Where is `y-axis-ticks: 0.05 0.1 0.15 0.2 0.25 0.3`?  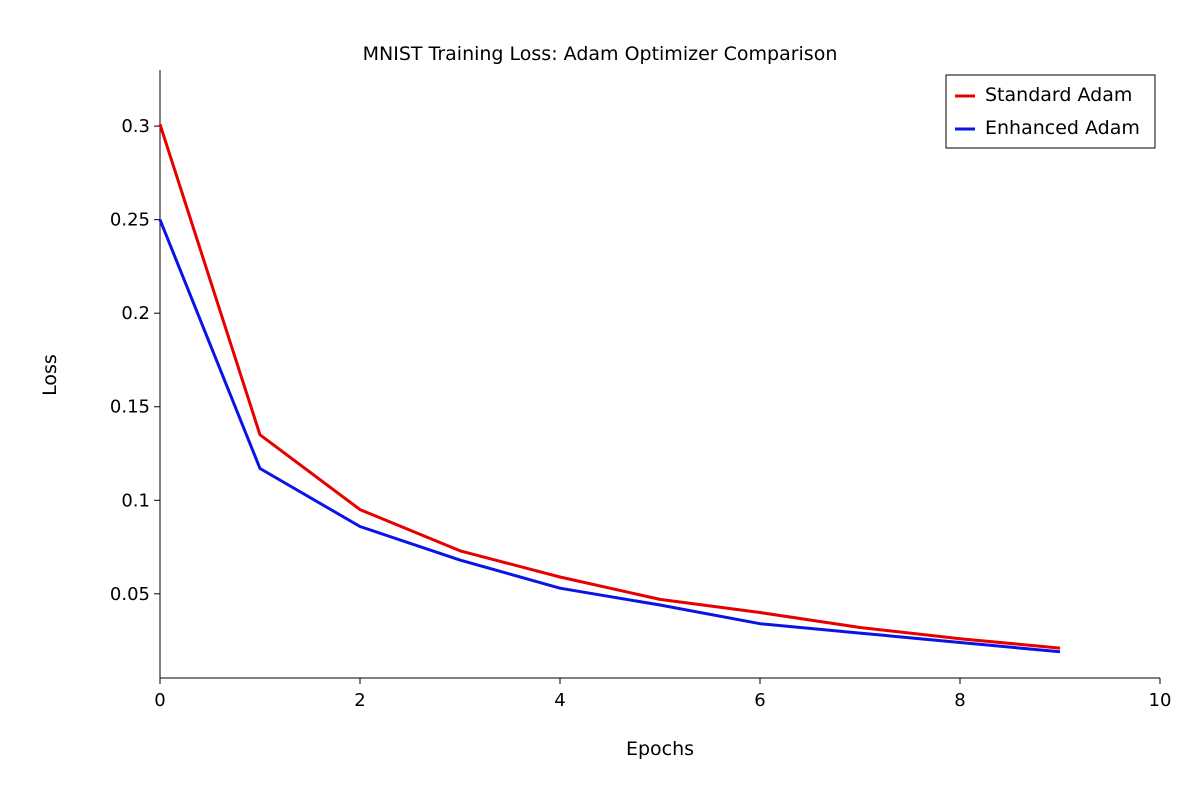
y-axis-ticks: 0.05 0.1 0.15 0.2 0.25 0.3 is located at coordinates (135, 360).